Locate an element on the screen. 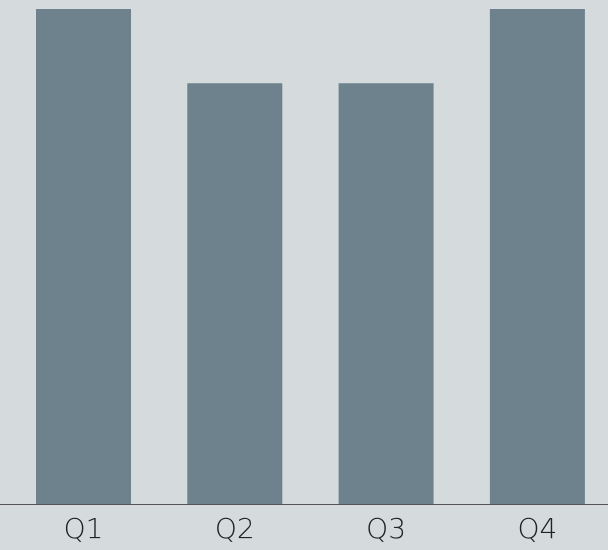  x-tick-label: Q2 is located at coordinates (235, 528).